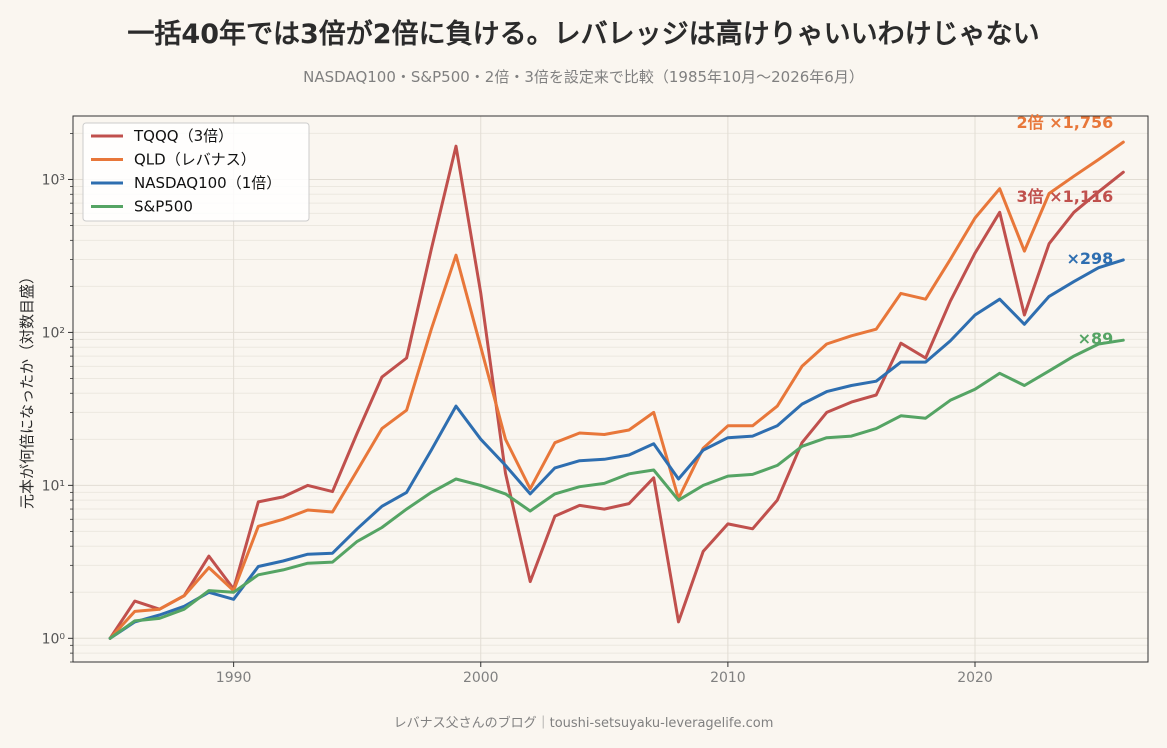  What do you see at coordinates (975, 678) in the screenshot?
I see `x-tick-label: 2020` at bounding box center [975, 678].